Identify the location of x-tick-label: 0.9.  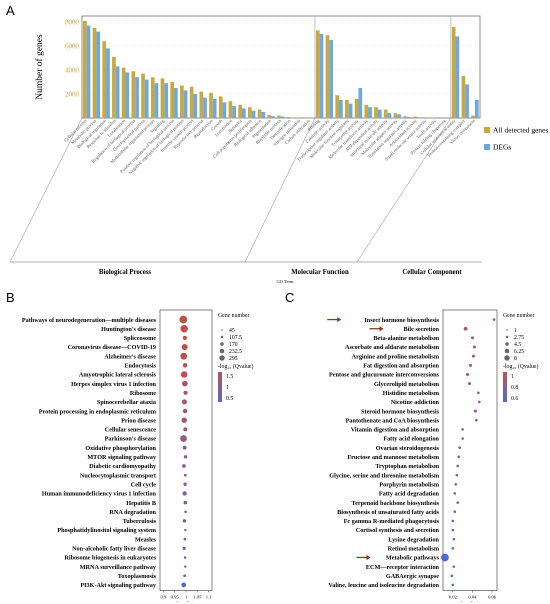
(164, 597).